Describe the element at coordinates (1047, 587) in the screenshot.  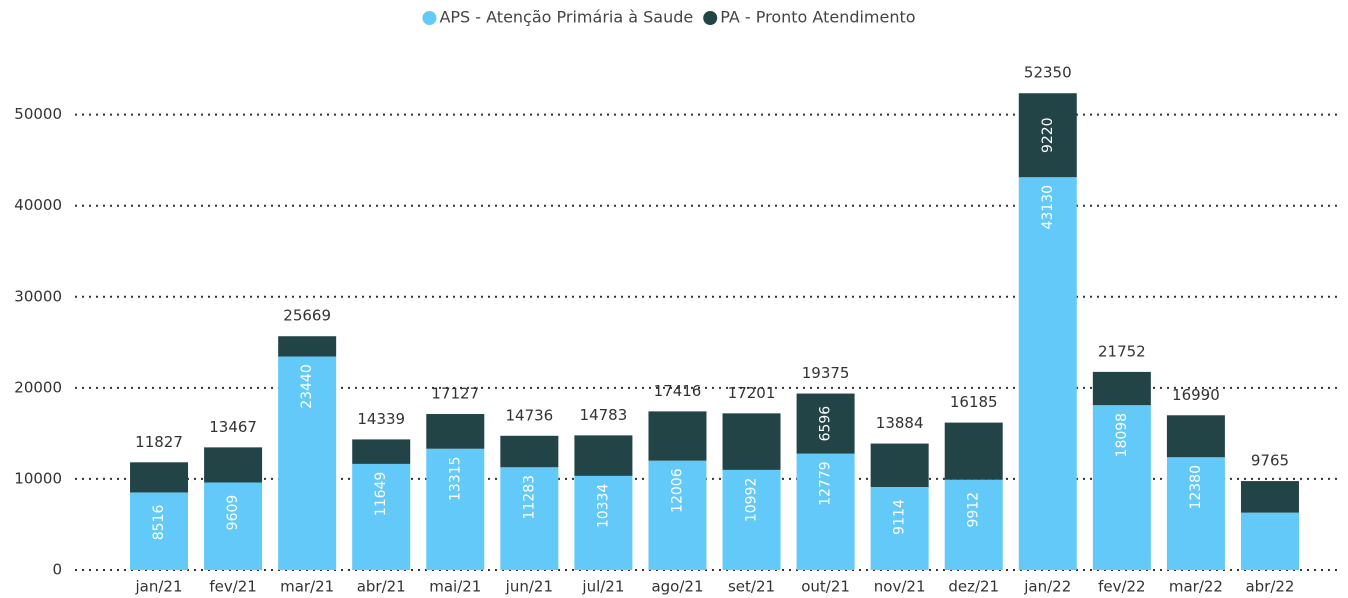
I see `x-tick-label: jan/22` at that location.